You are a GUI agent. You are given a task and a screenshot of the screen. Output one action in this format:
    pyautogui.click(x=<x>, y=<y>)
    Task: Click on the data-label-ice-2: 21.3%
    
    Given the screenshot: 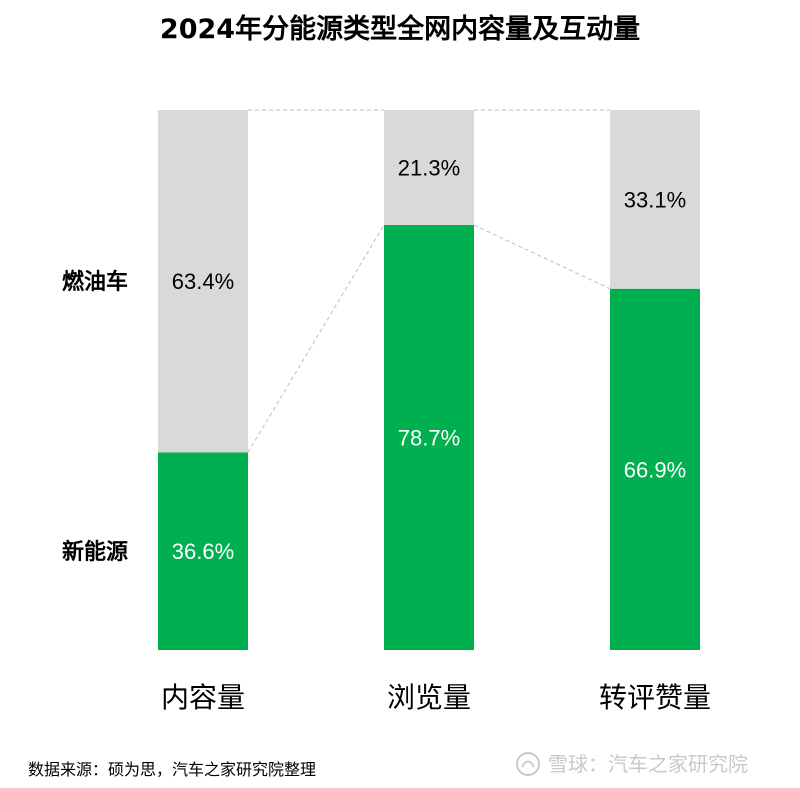 What is the action you would take?
    pyautogui.click(x=429, y=168)
    